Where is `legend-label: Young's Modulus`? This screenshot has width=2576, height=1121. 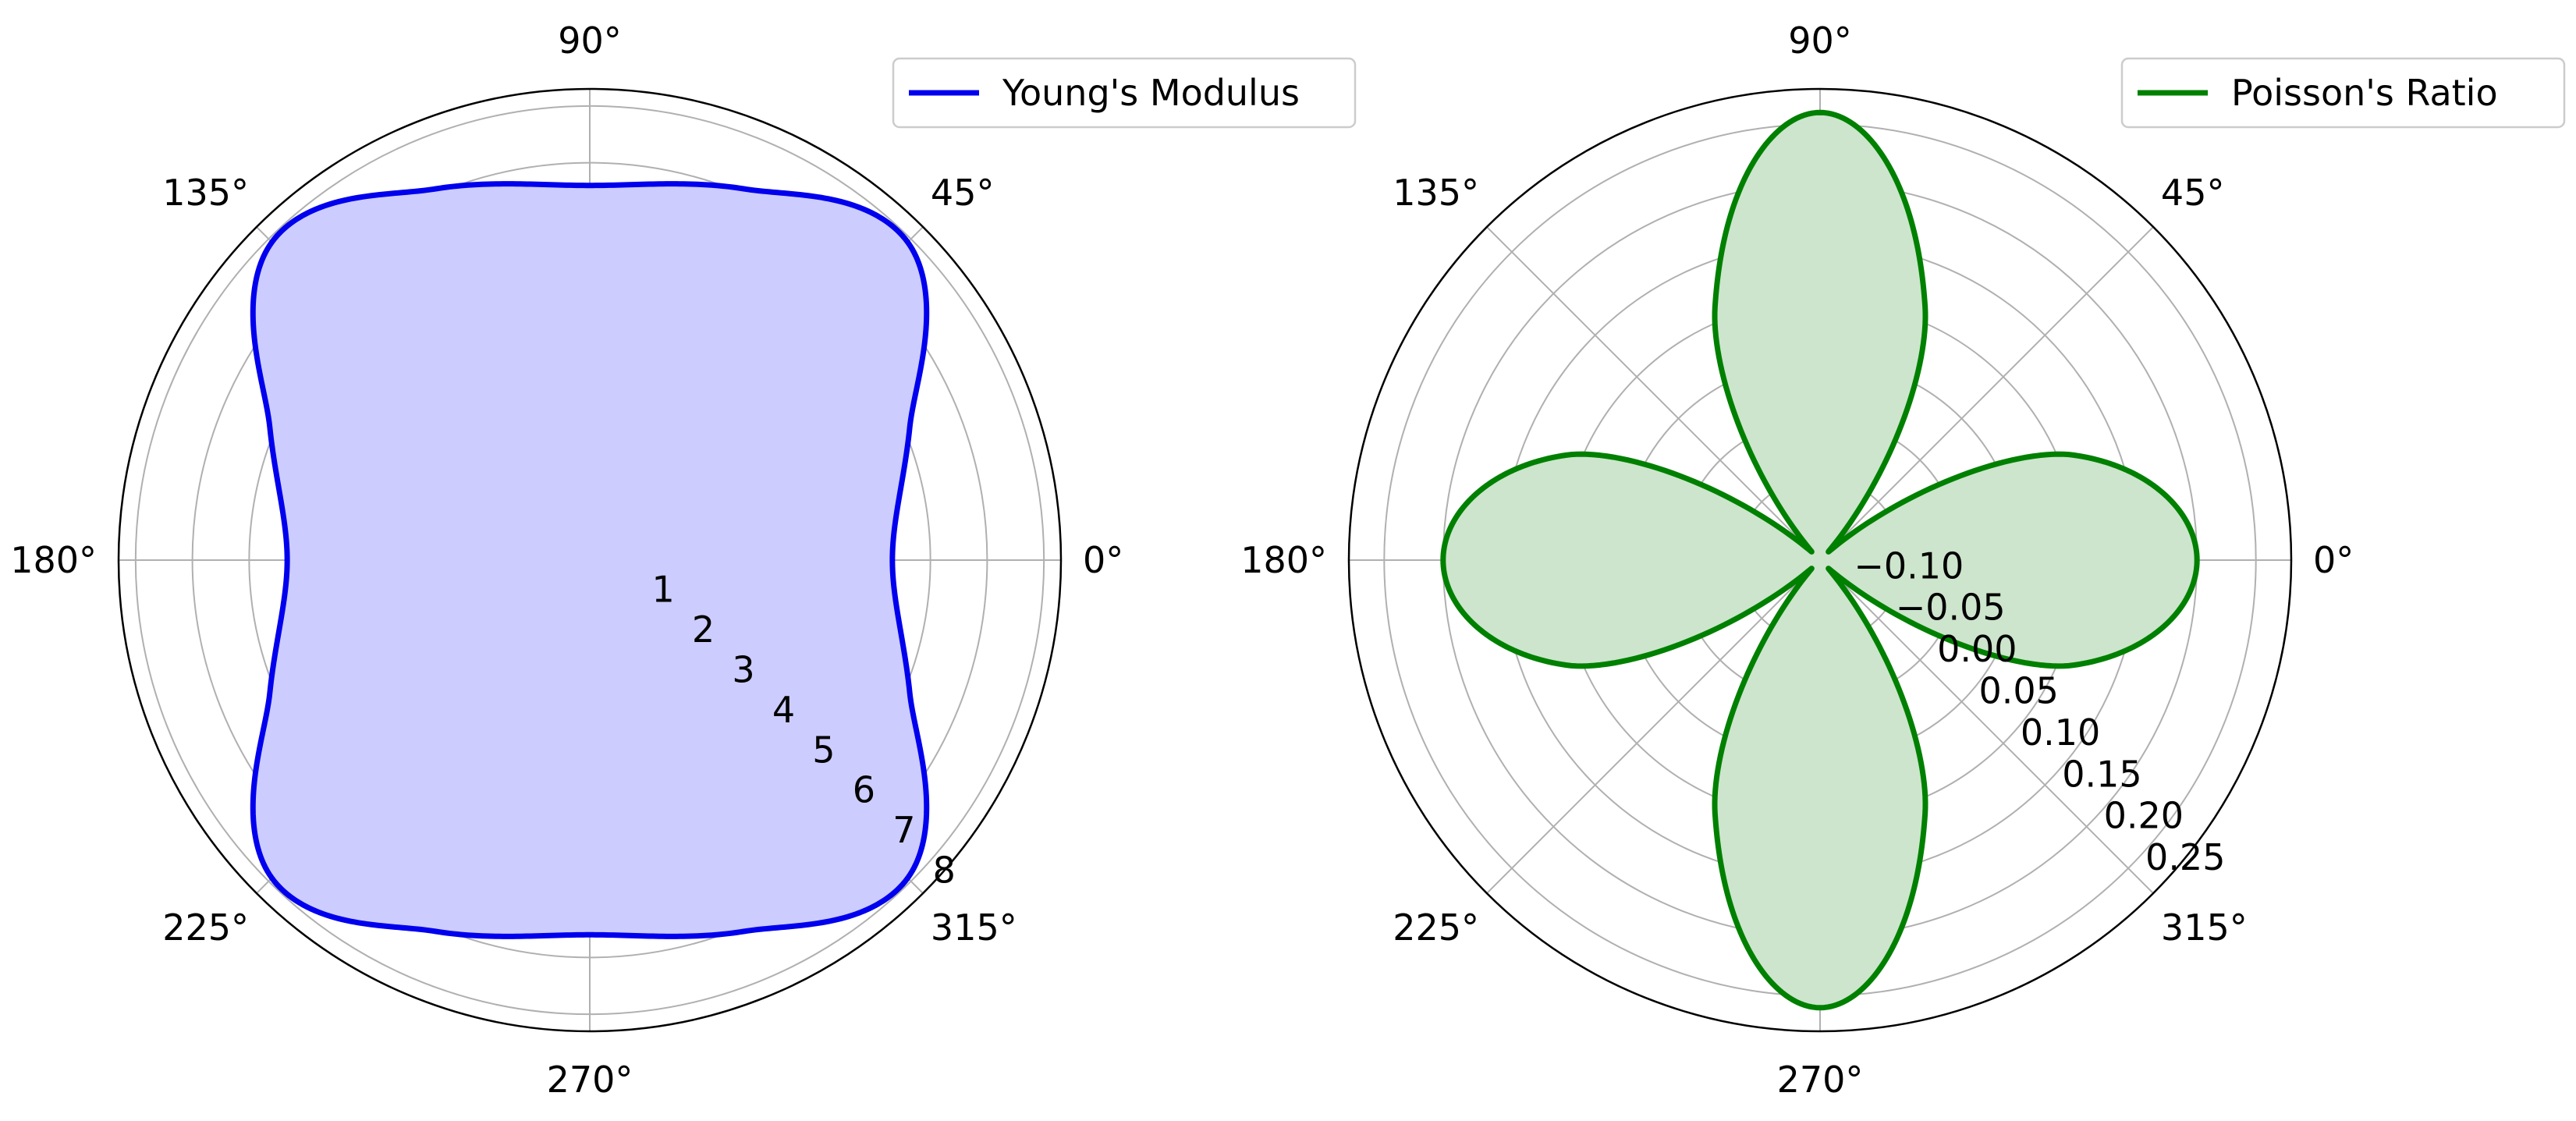 legend-label: Young's Modulus is located at coordinates (1151, 93).